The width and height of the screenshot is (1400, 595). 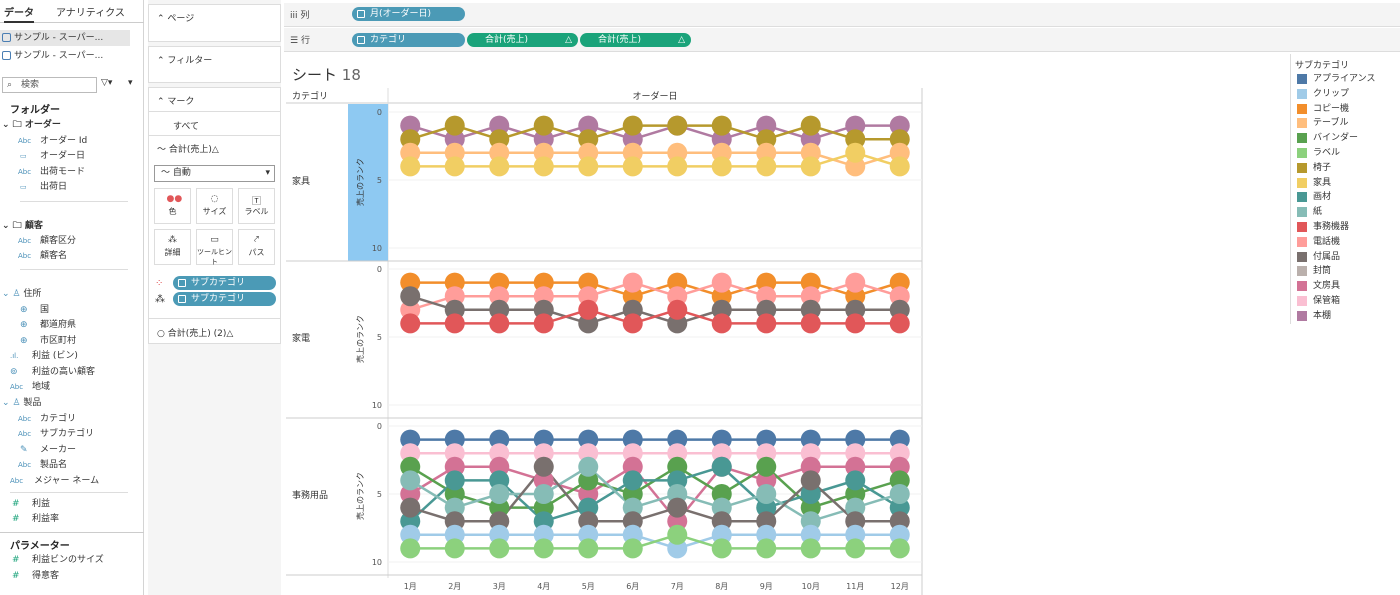 What do you see at coordinates (55, 481) in the screenshot?
I see `field-measure-names: Abc メジャー ネーム` at bounding box center [55, 481].